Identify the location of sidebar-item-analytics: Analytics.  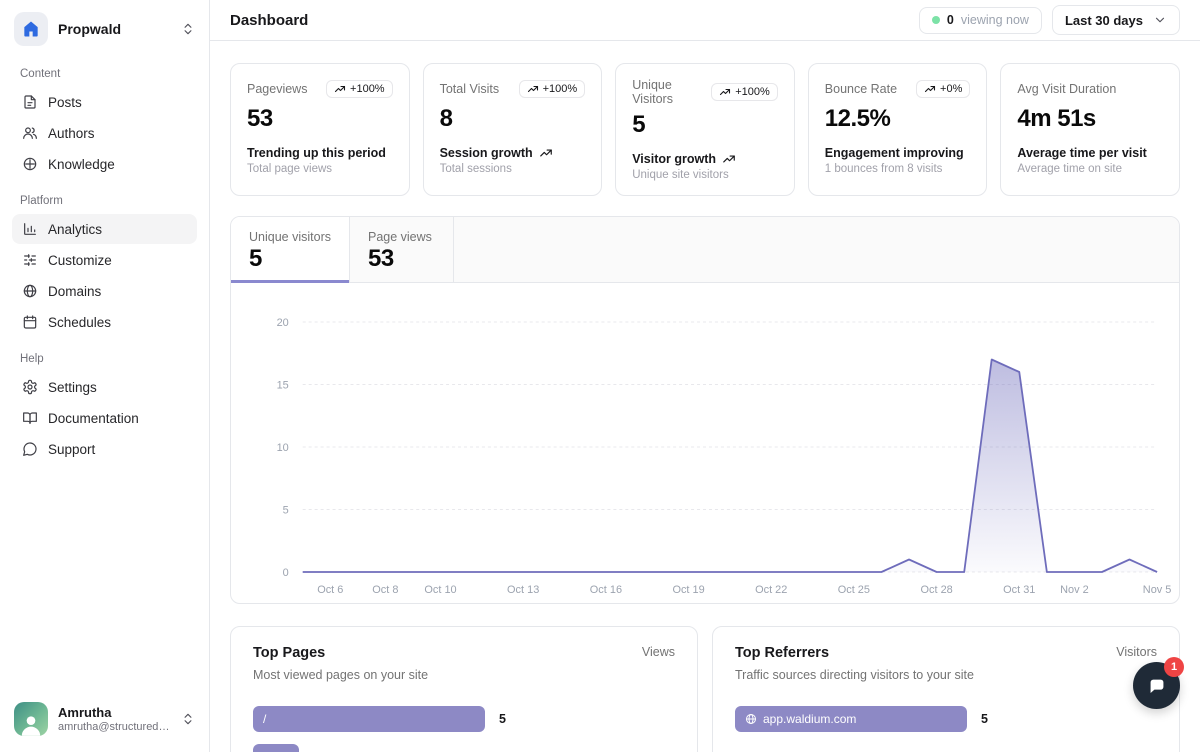
(104, 229).